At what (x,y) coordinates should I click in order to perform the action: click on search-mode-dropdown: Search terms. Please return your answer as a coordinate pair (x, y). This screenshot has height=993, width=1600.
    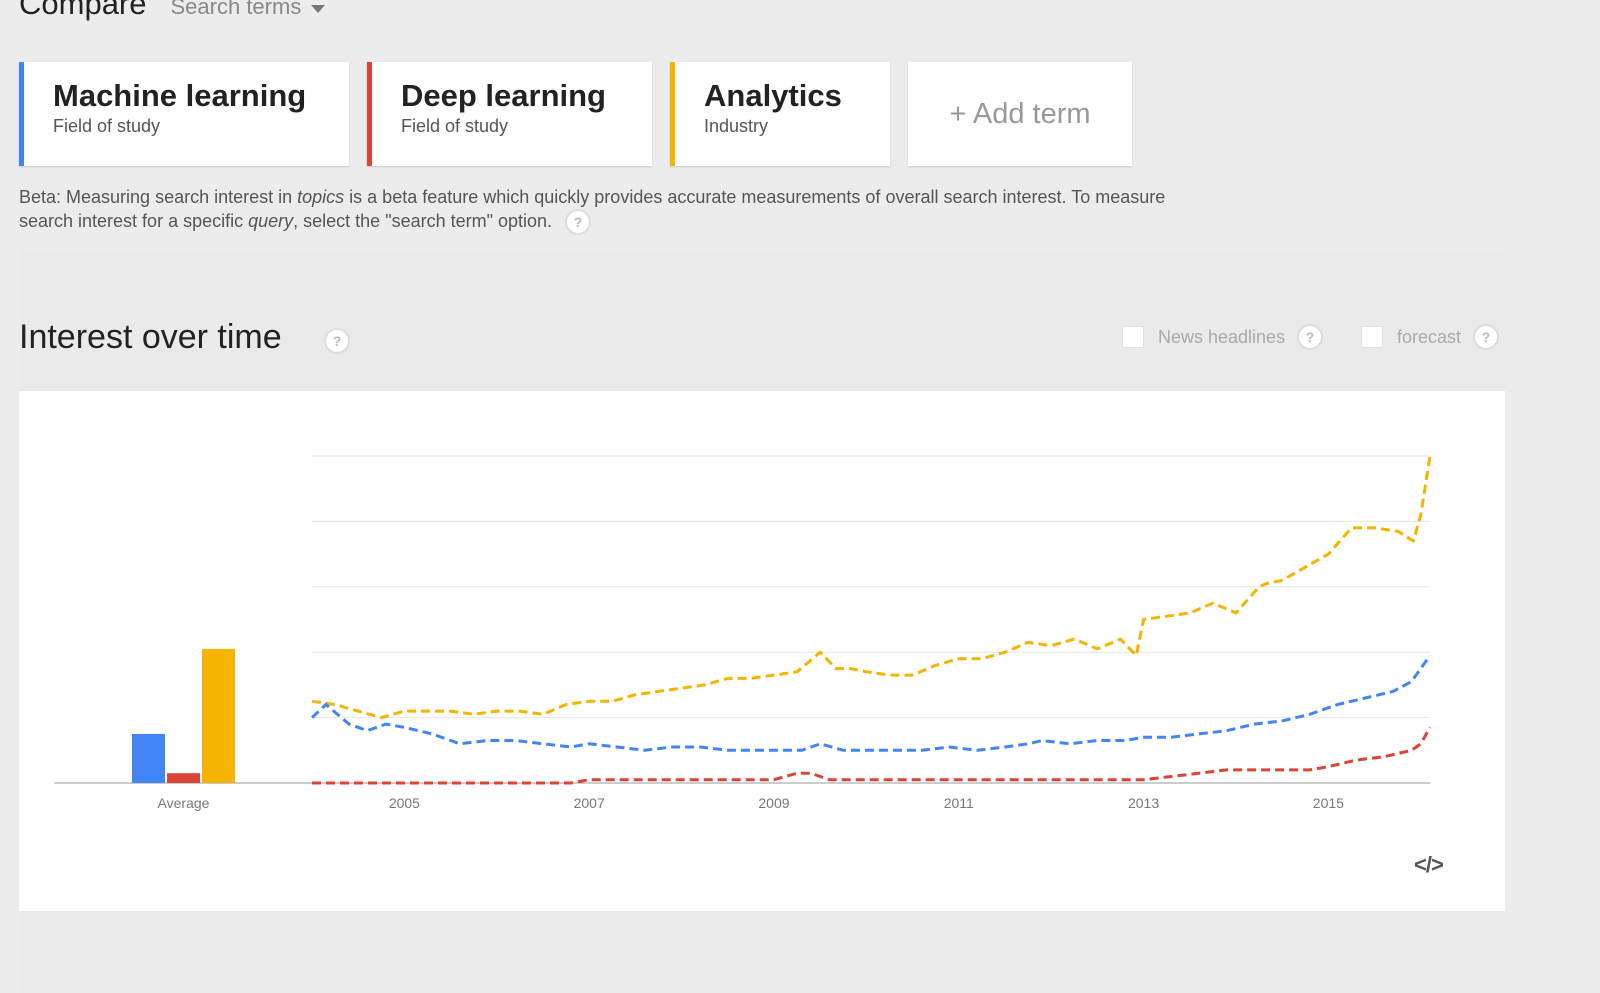
    Looking at the image, I should click on (248, 10).